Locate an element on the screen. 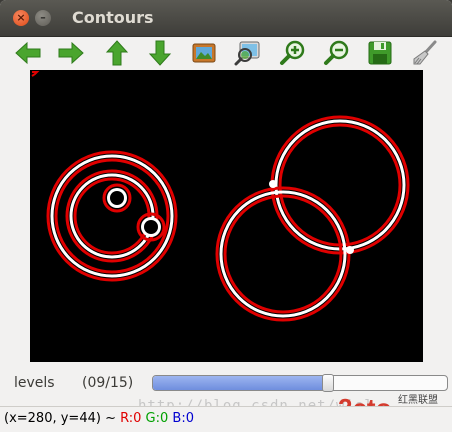  zoom-reset-button is located at coordinates (204, 53).